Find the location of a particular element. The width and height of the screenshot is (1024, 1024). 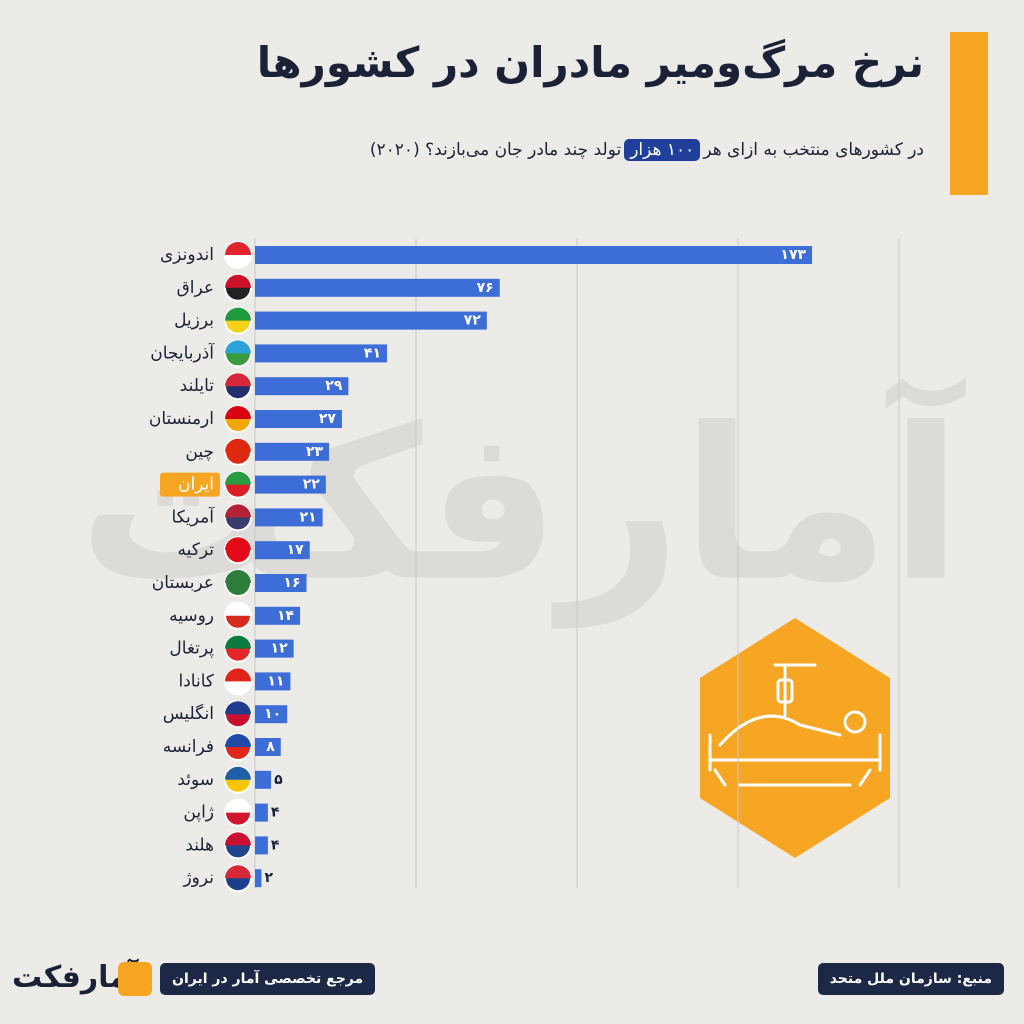

y-tick-label: تایلند is located at coordinates (197, 386).